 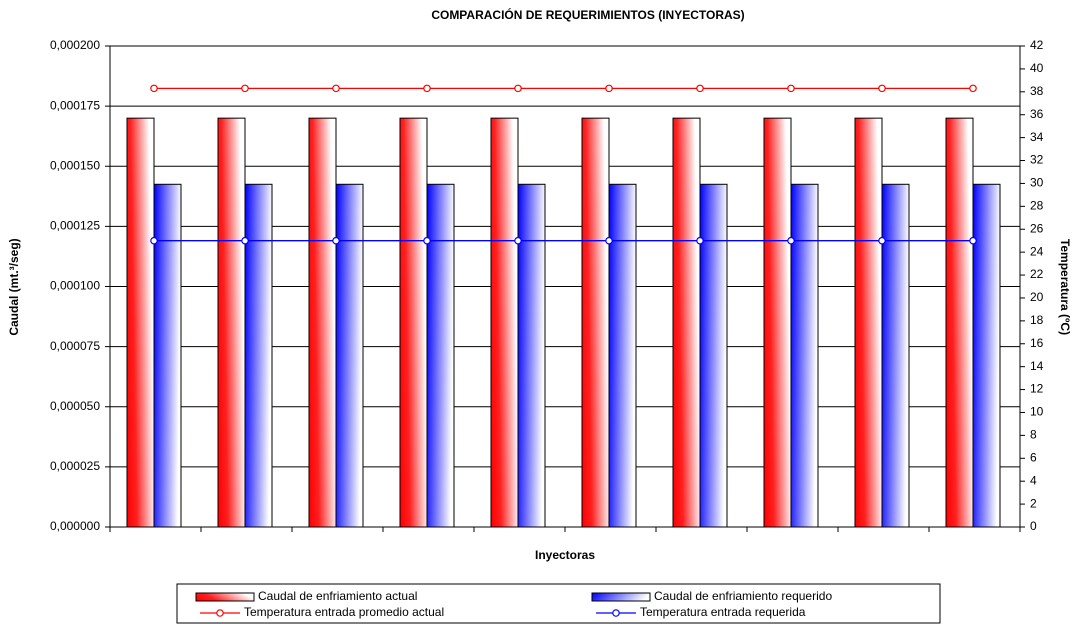 What do you see at coordinates (743, 596) in the screenshot?
I see `legend-label: Caudal de enfriamiento requerido` at bounding box center [743, 596].